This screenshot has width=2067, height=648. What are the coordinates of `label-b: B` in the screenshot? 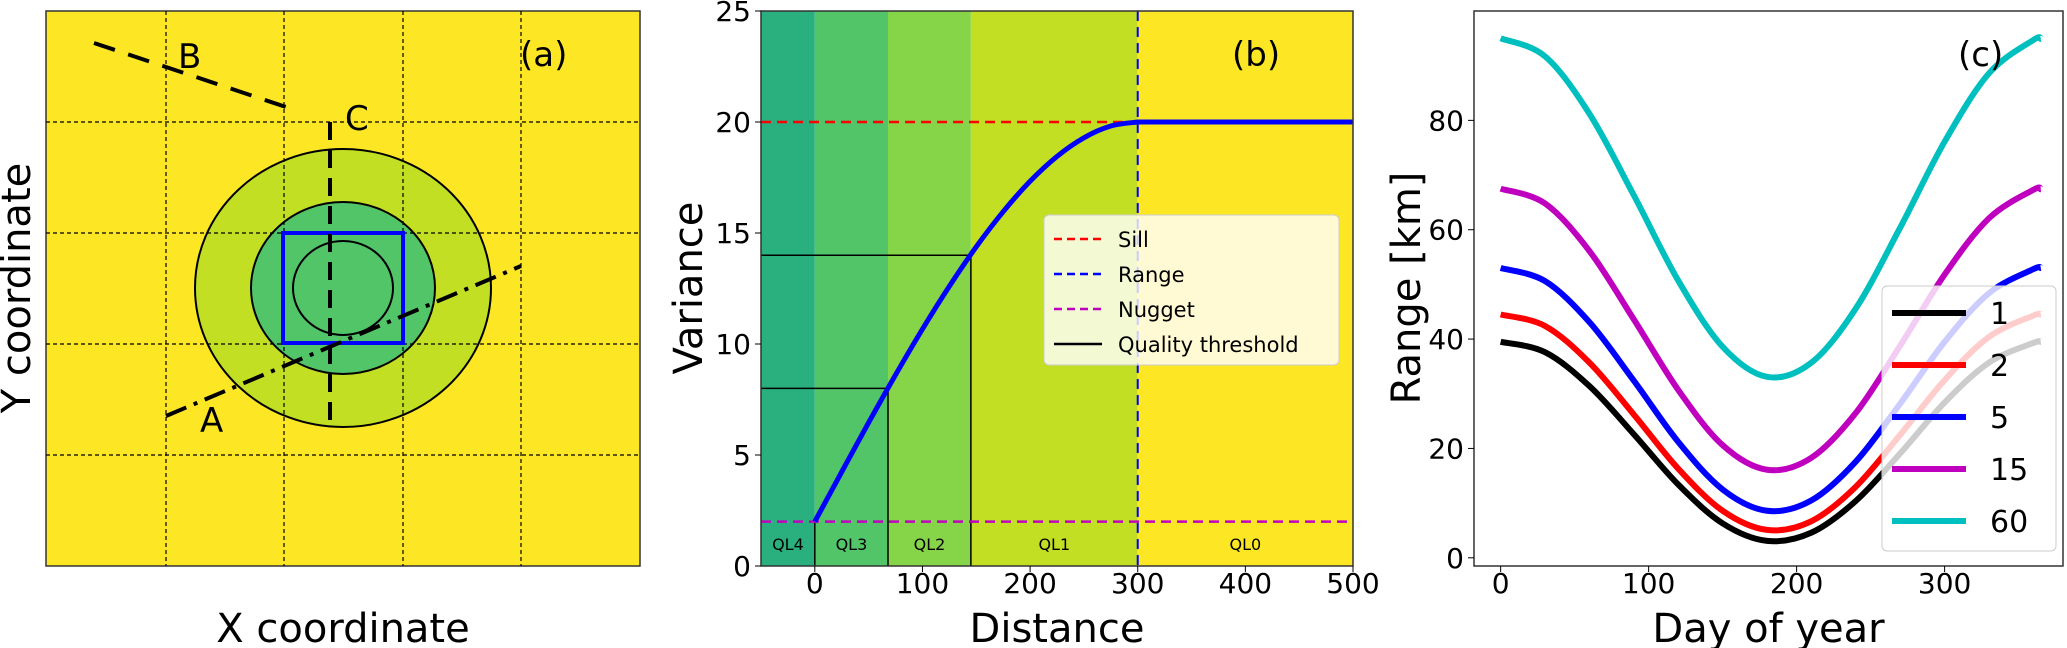 It's located at (189, 57).